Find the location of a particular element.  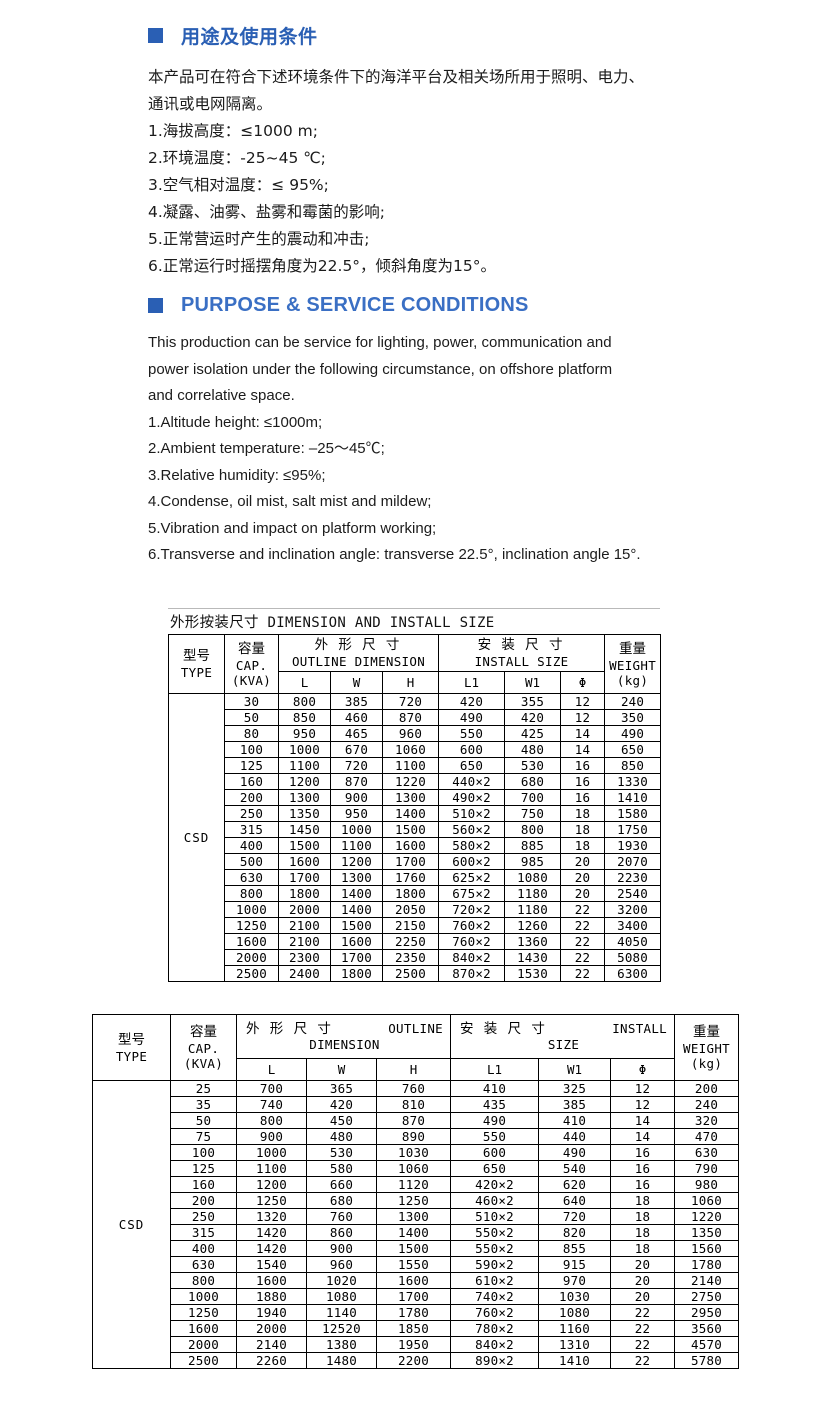

cell-capacity: 125 is located at coordinates (251, 765).